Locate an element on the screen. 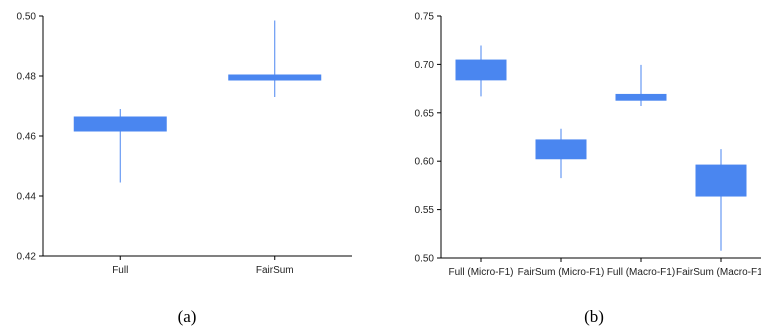 The width and height of the screenshot is (761, 331). x-tick-label: Full (Macro-F1) is located at coordinates (641, 272).